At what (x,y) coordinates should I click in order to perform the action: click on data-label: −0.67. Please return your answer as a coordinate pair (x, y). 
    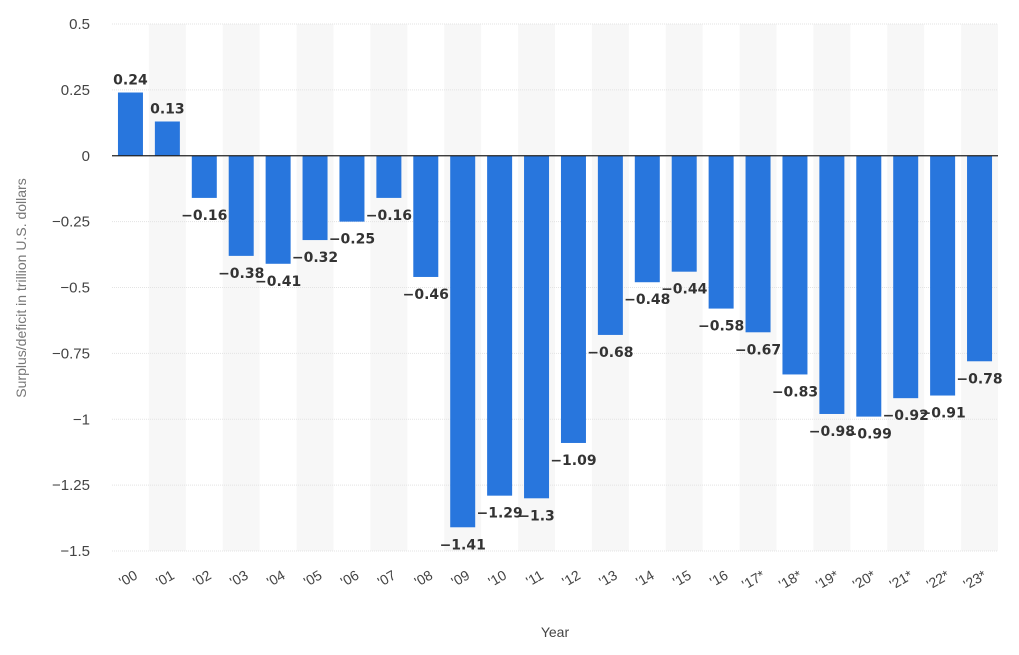
    Looking at the image, I should click on (758, 350).